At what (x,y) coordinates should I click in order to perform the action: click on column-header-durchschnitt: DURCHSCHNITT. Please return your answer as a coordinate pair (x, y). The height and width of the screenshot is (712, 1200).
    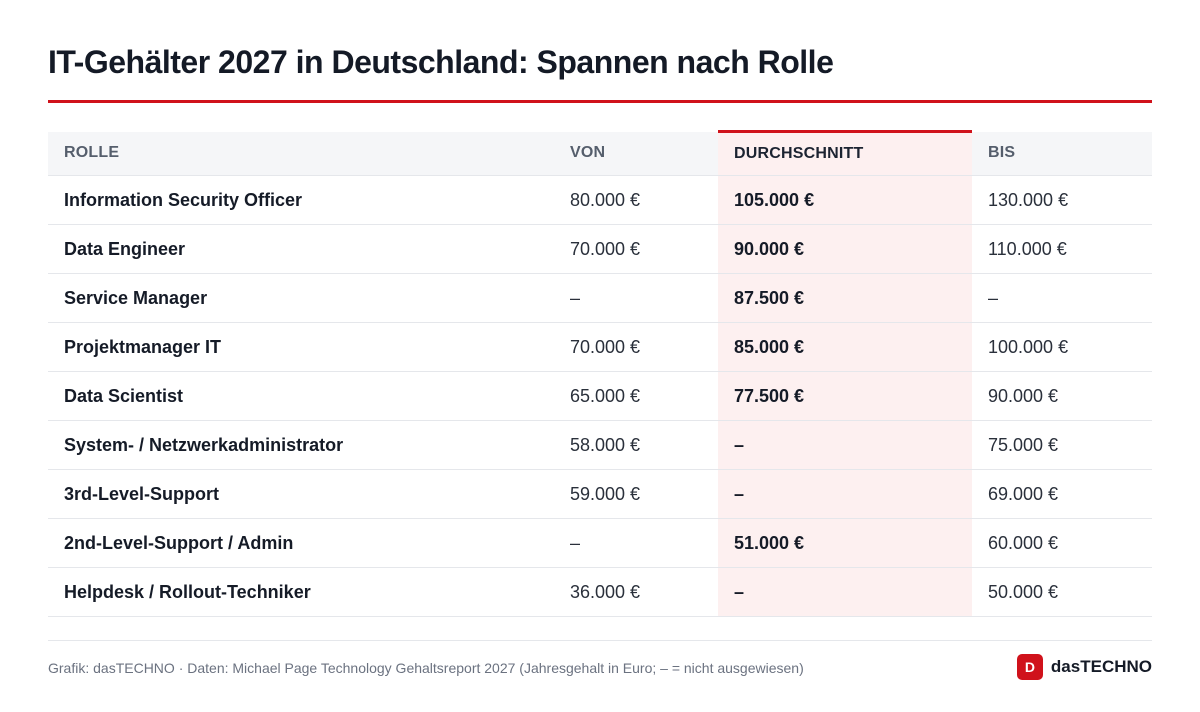
    Looking at the image, I should click on (845, 153).